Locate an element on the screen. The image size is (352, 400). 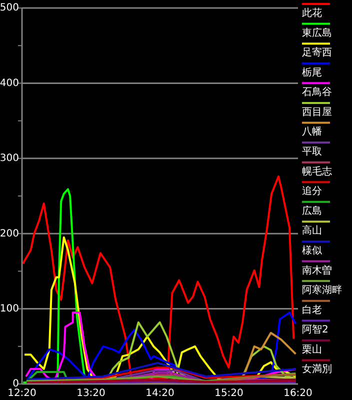
legend-label: 栃尾 is located at coordinates (312, 72).